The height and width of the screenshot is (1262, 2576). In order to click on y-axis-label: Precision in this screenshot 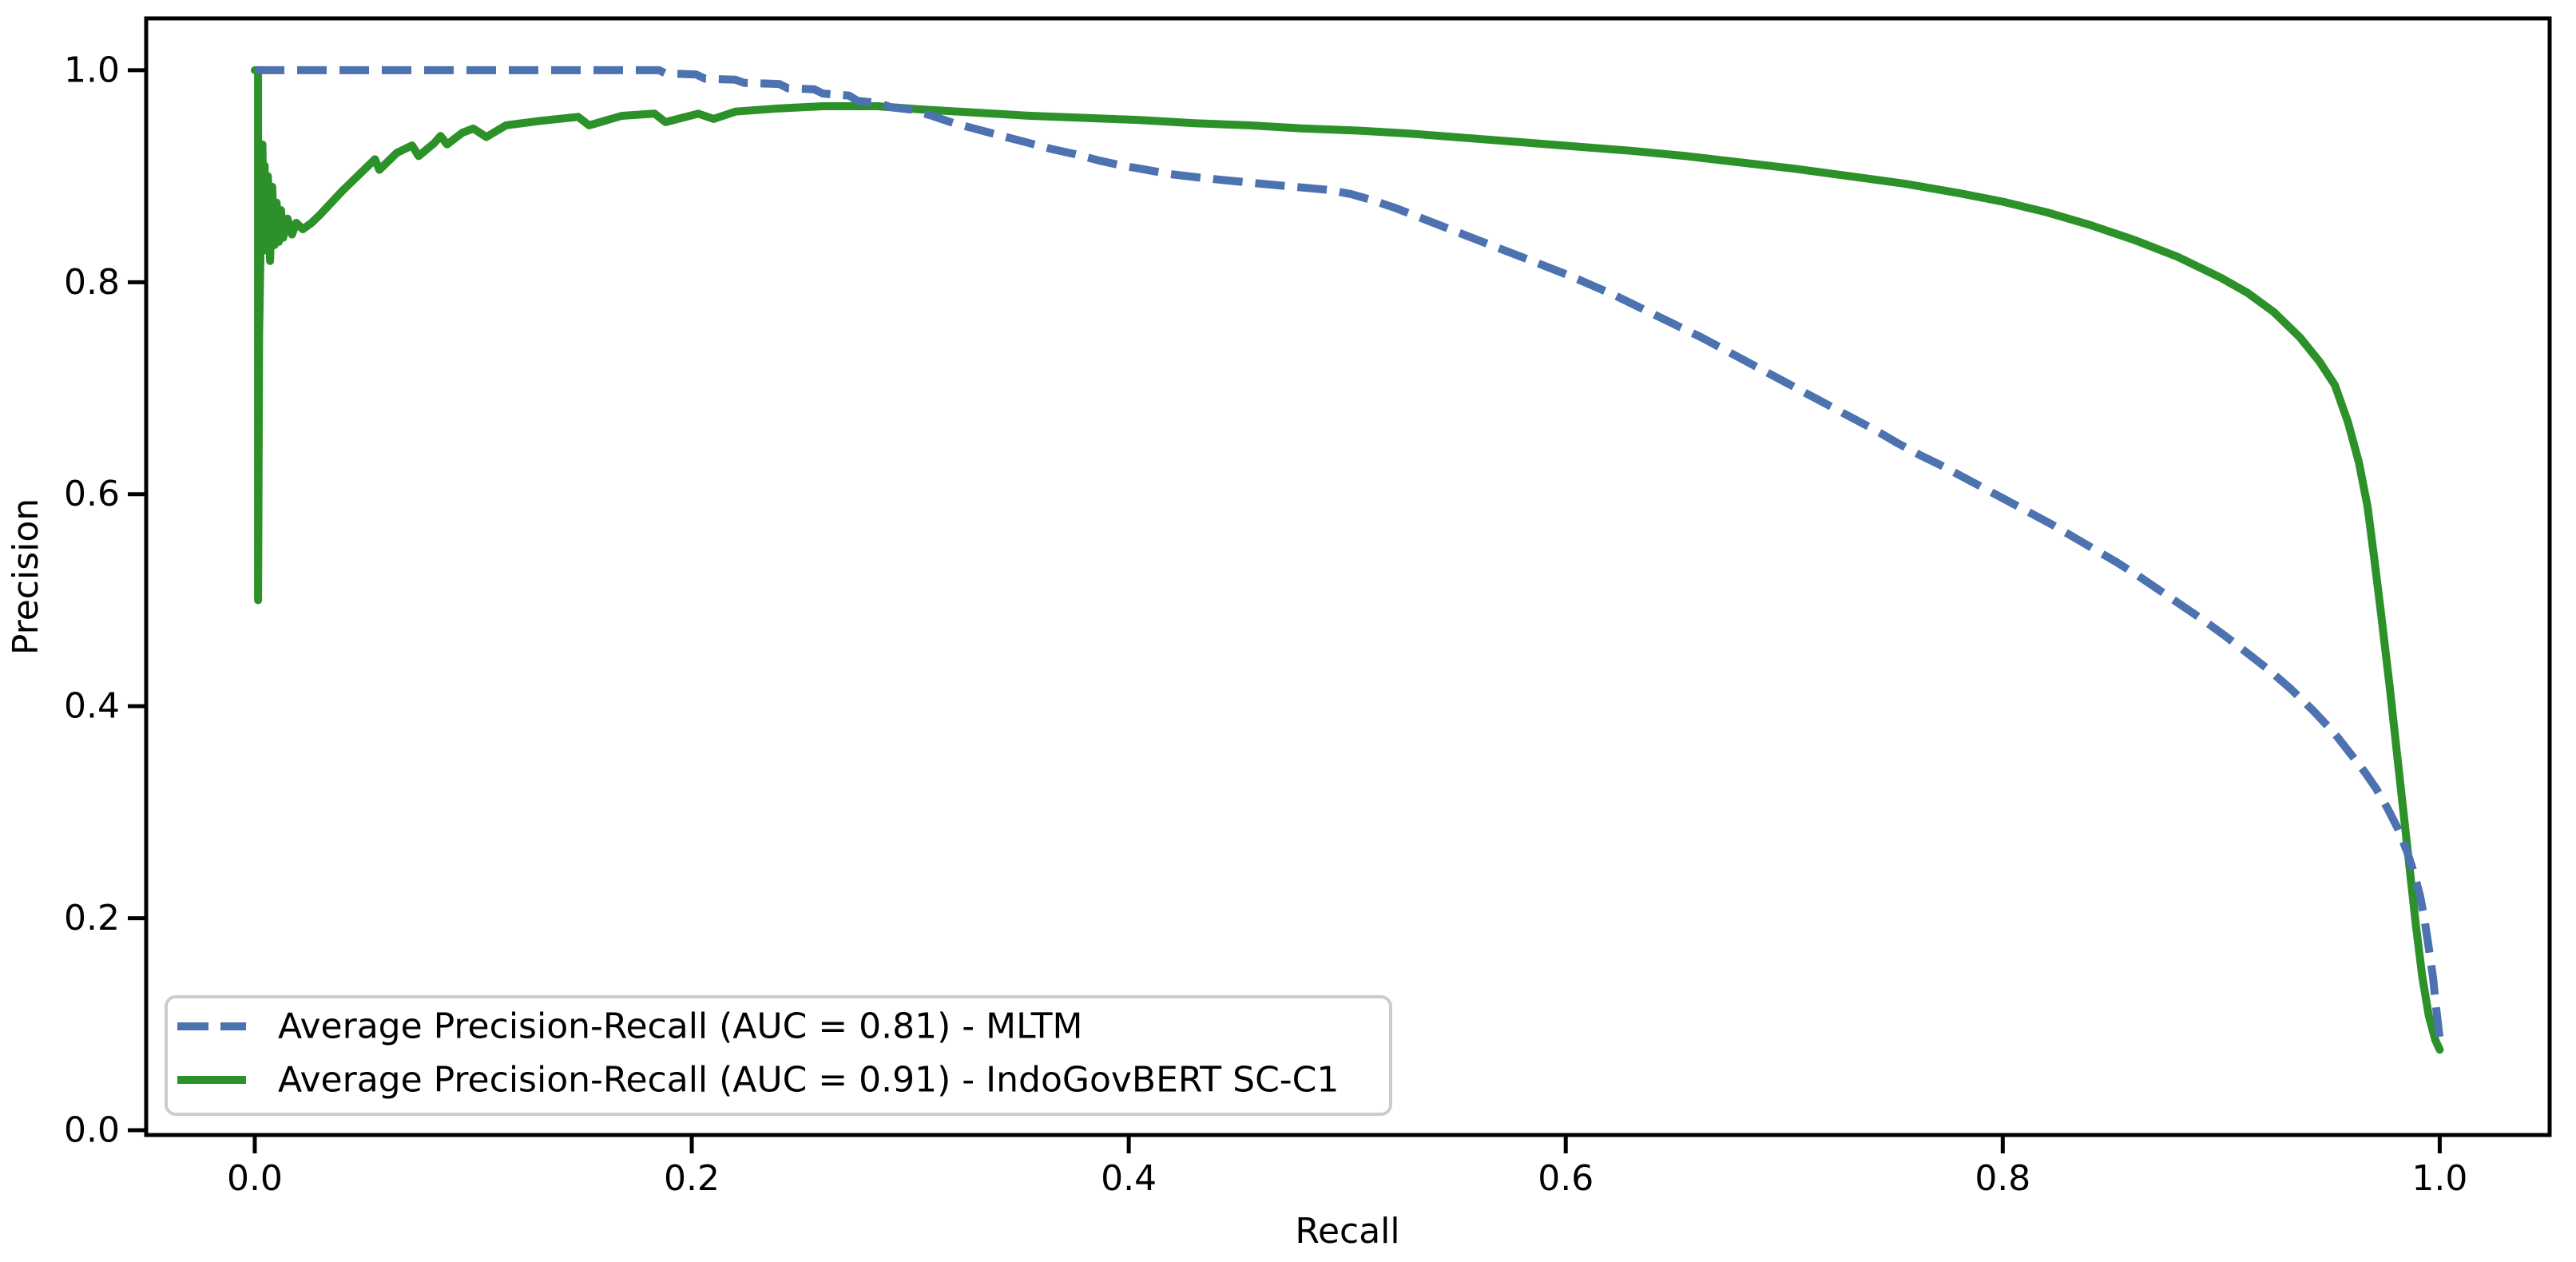, I will do `click(26, 576)`.